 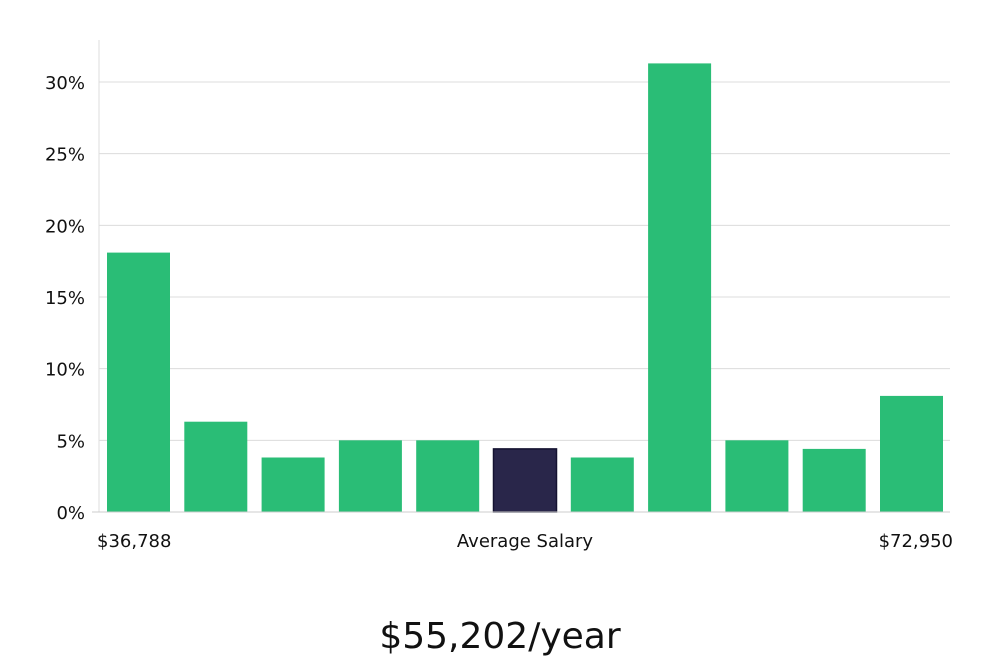 I want to click on average-salary-value: $55,202/year, so click(x=500, y=636).